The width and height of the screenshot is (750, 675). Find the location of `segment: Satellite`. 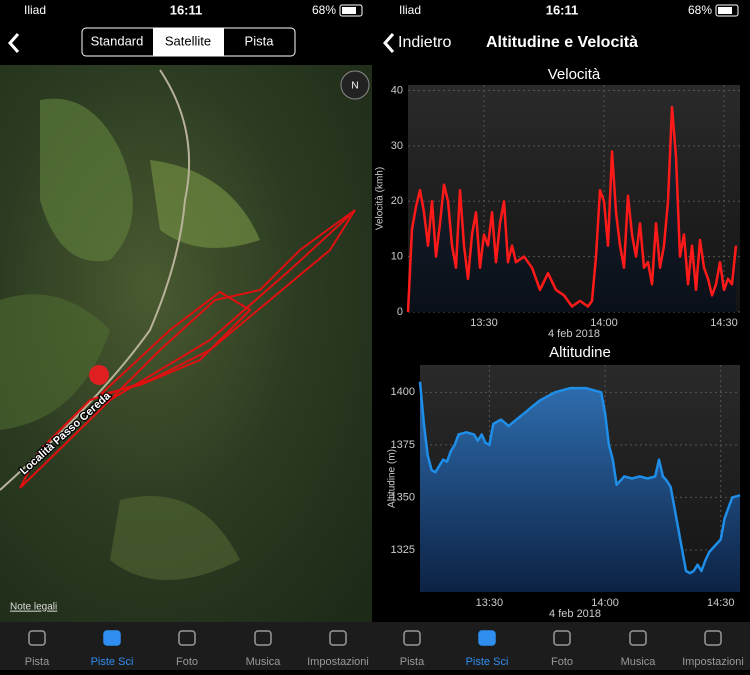

segment: Satellite is located at coordinates (188, 40).